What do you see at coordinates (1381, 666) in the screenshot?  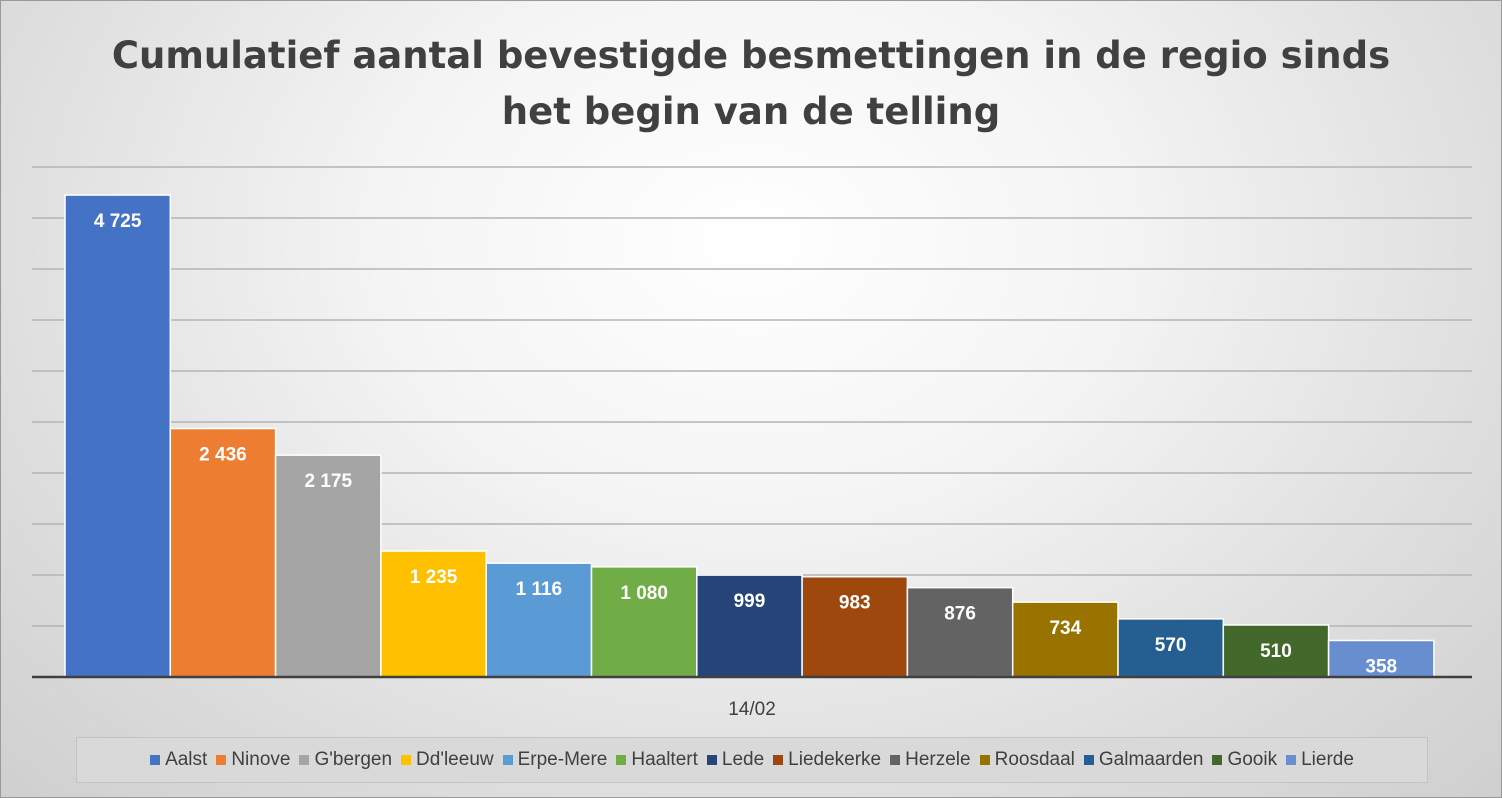 I see `data-label-lierde: 358` at bounding box center [1381, 666].